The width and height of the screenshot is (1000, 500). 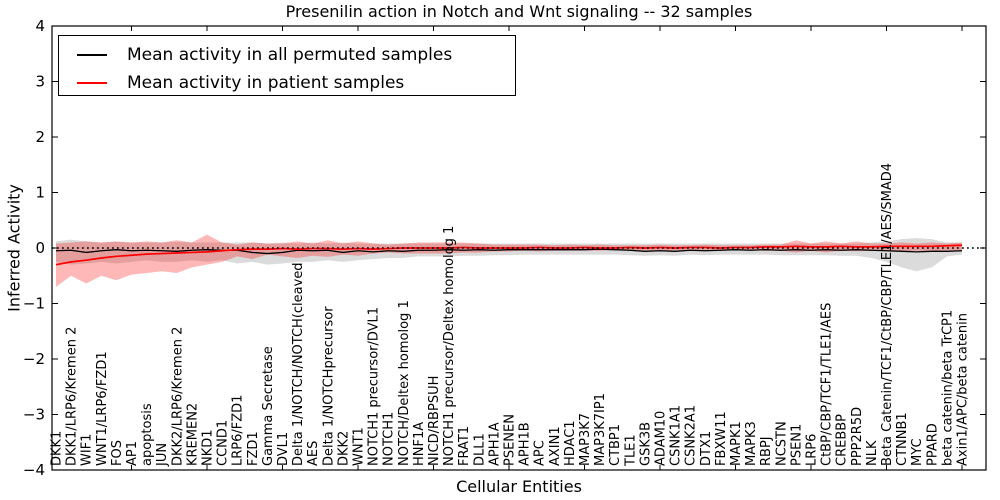 What do you see at coordinates (177, 396) in the screenshot?
I see `x-tick-label: DKK2/LRP6/Kremen 2` at bounding box center [177, 396].